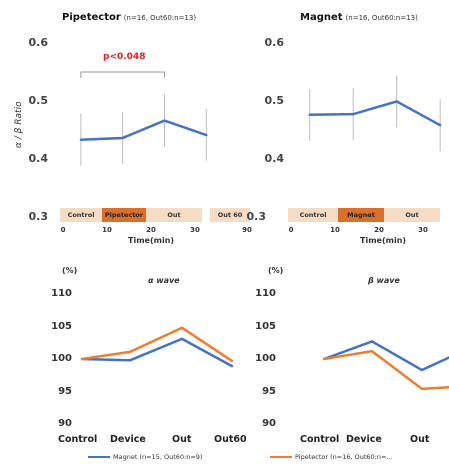  Describe the element at coordinates (164, 280) in the screenshot. I see `alpha-wave-title: α wave` at that location.